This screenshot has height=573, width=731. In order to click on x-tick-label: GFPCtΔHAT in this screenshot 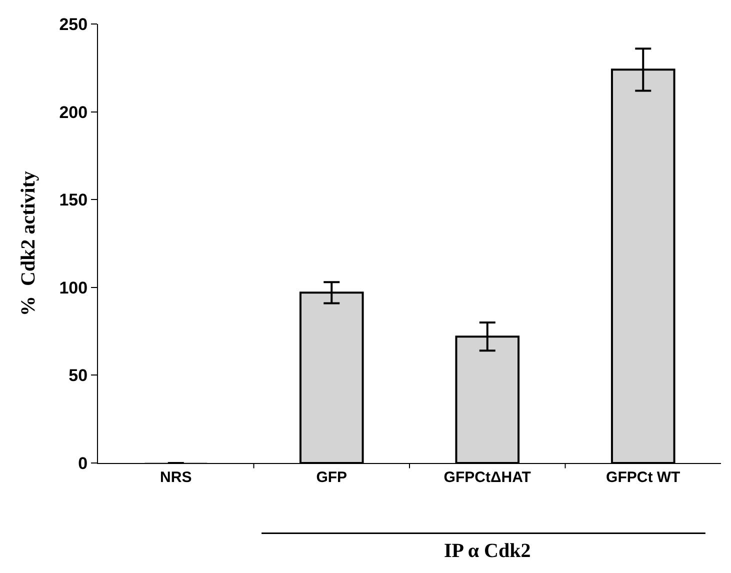, I will do `click(487, 477)`.